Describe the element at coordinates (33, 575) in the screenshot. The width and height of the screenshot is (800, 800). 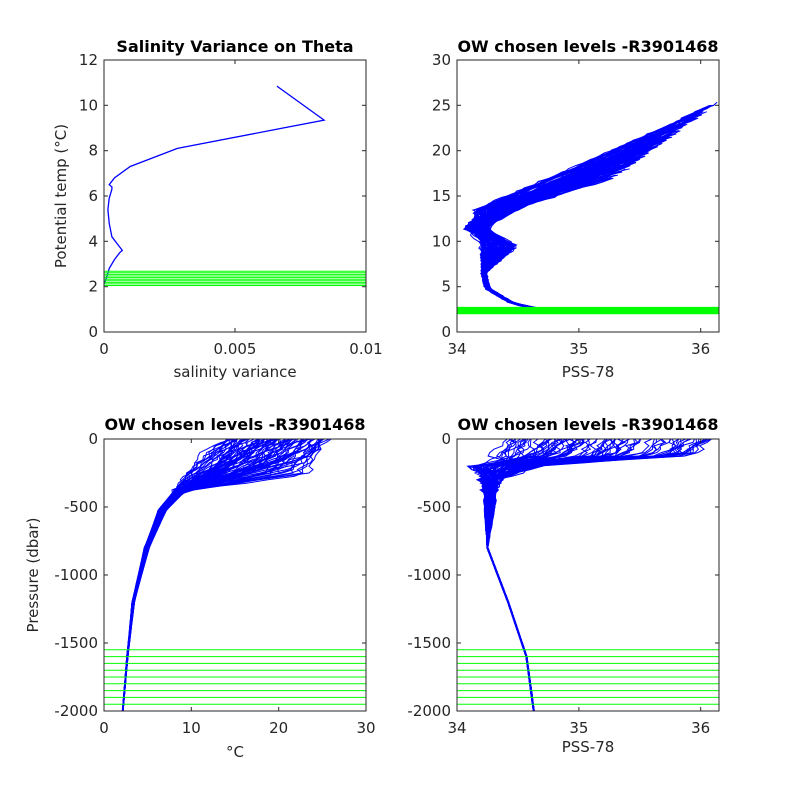
I see `y-axis-label: Pressure (dbar)` at that location.